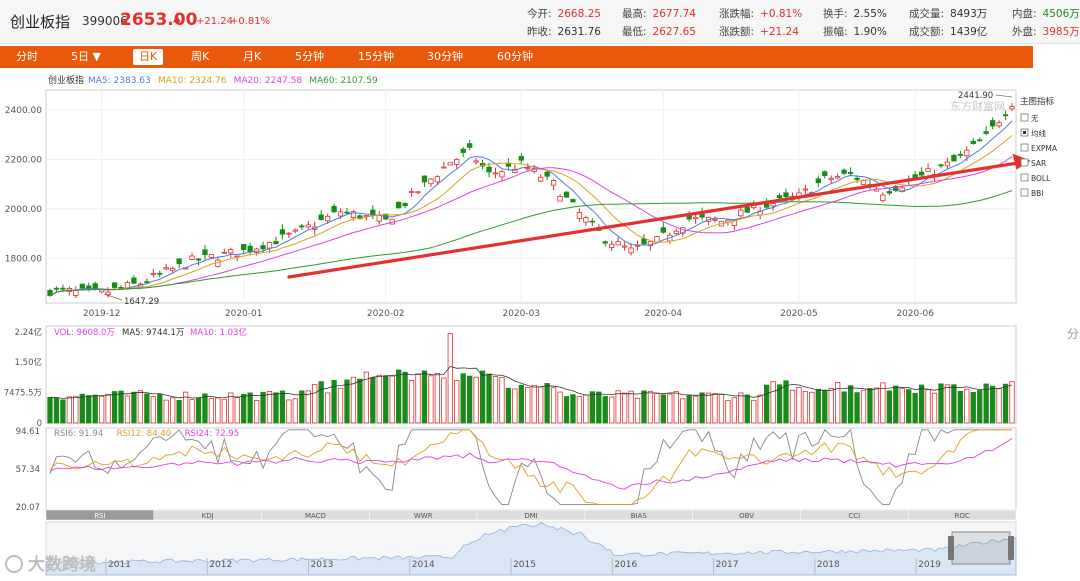 The image size is (1080, 581). I want to click on tab-period: 15分钟, so click(376, 56).